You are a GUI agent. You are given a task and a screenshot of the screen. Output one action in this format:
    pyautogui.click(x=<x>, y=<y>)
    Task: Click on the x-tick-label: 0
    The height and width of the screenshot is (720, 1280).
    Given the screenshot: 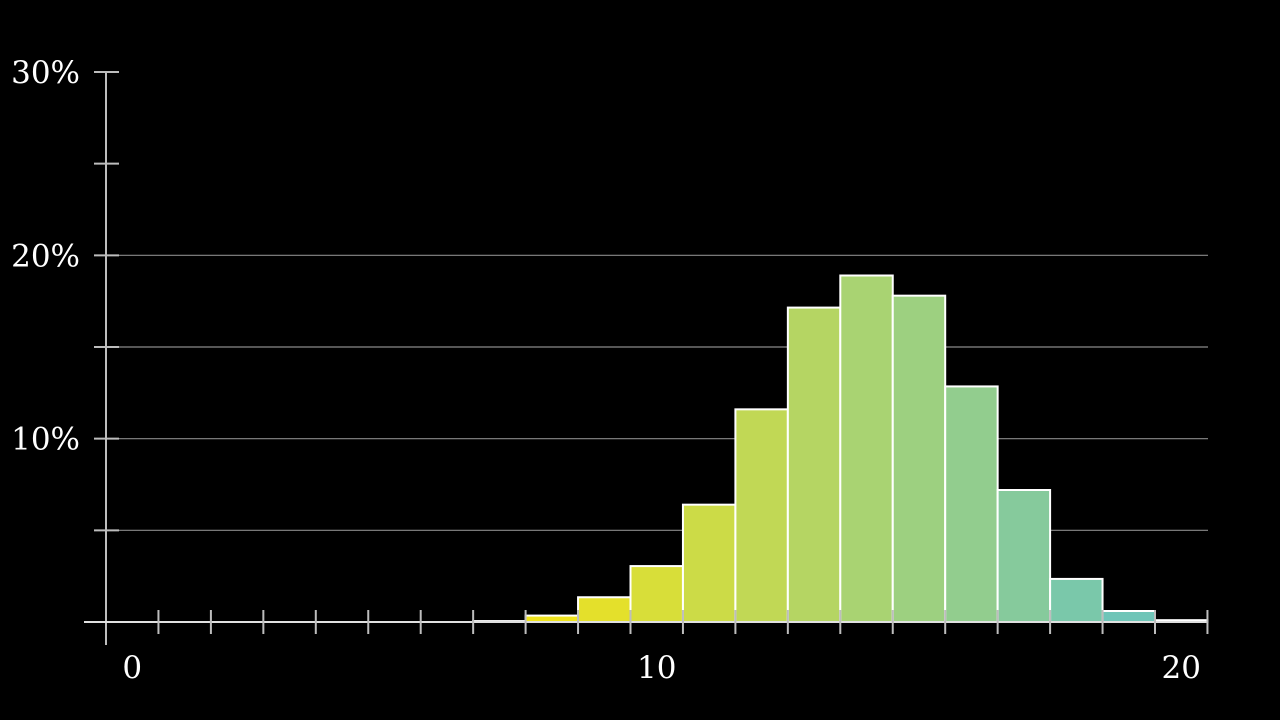 What is the action you would take?
    pyautogui.click(x=132, y=668)
    